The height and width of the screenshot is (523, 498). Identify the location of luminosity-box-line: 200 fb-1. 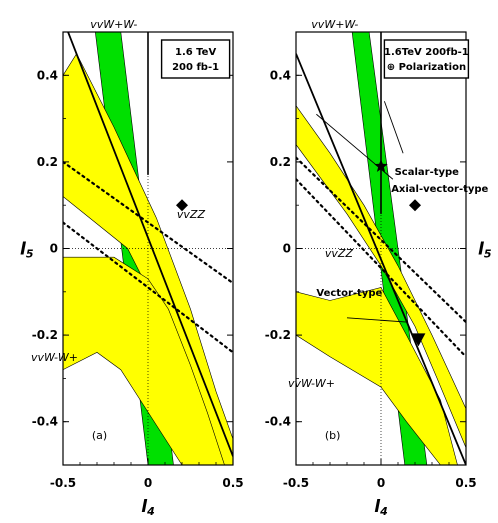
(195, 67).